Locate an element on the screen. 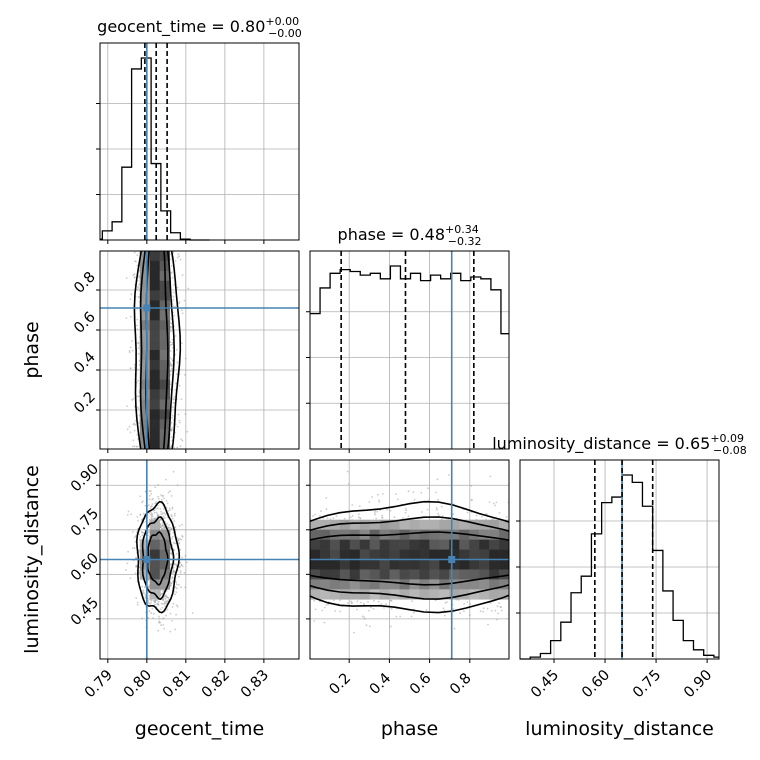 The height and width of the screenshot is (760, 760). grid-lines is located at coordinates (409, 350).